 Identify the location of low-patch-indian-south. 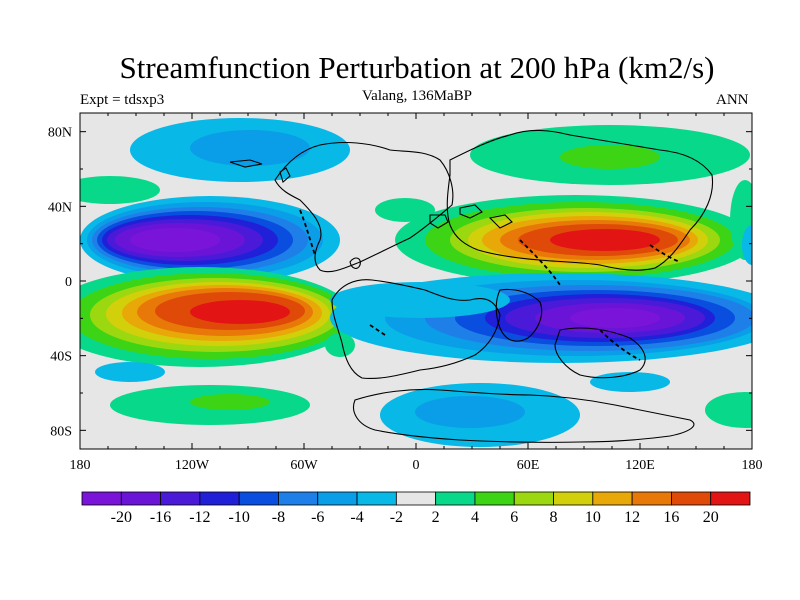
(630, 382).